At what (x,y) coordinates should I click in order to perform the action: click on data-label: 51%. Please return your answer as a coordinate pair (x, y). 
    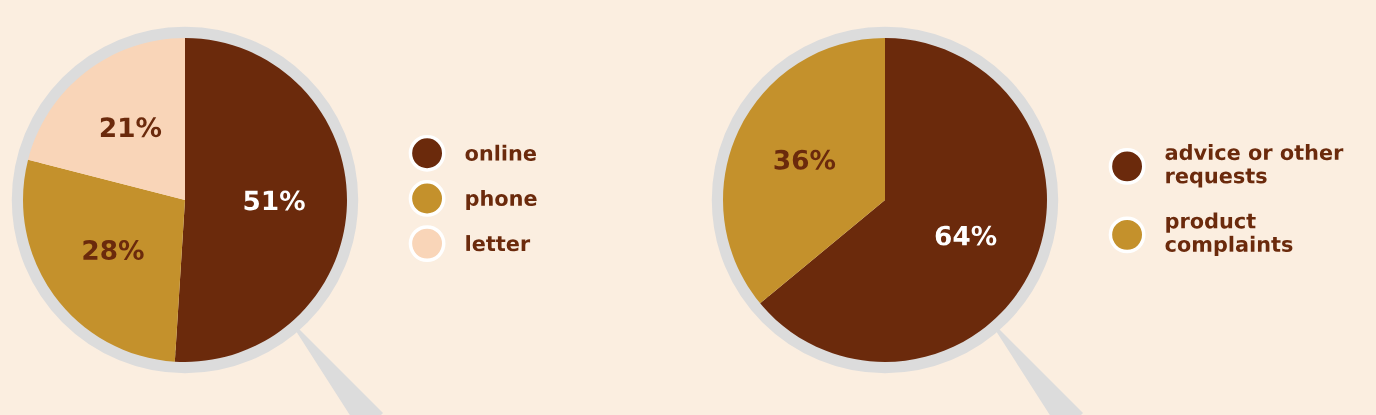
    Looking at the image, I should click on (274, 200).